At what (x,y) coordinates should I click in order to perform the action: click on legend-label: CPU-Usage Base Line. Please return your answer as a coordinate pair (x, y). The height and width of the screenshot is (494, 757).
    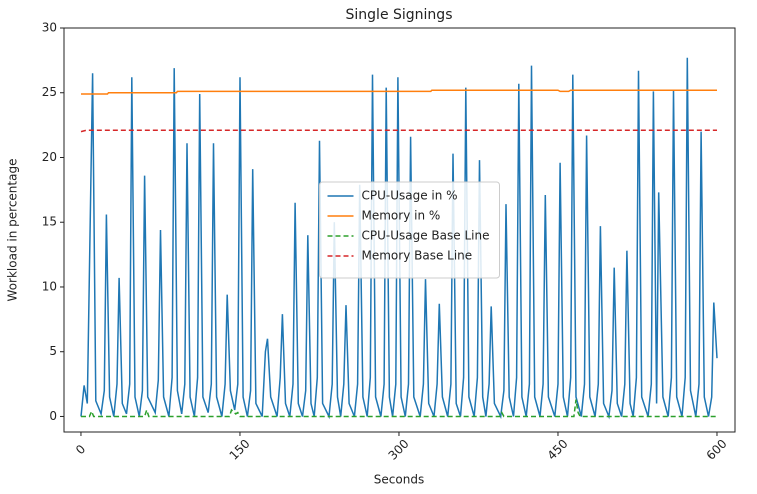
    Looking at the image, I should click on (426, 236).